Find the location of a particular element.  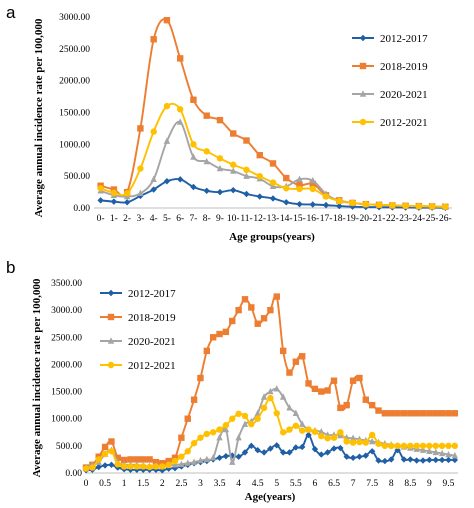

panel-a-x-tick-label: 12- is located at coordinates (259, 219).